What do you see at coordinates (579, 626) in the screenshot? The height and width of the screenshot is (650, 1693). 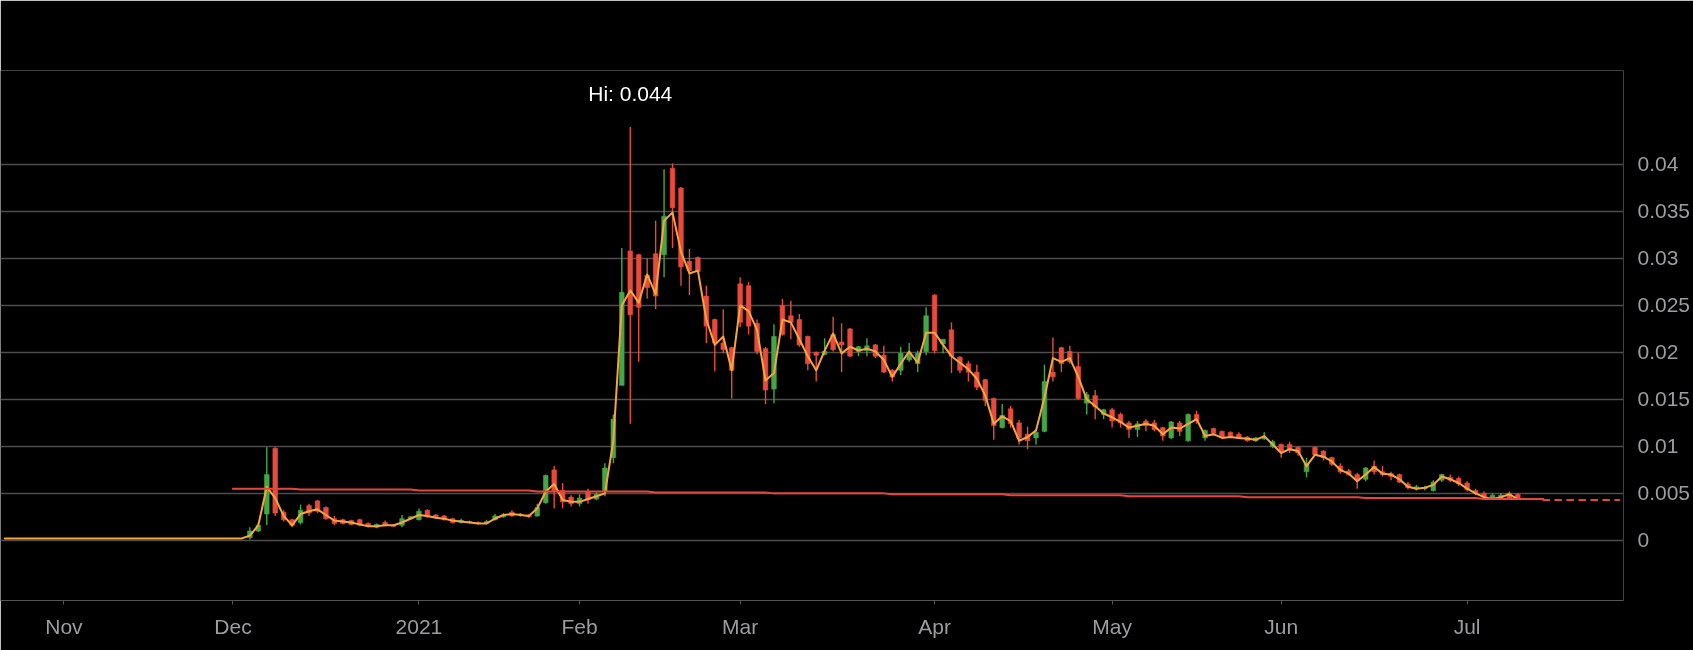 I see `x-tick-label: Feb` at bounding box center [579, 626].